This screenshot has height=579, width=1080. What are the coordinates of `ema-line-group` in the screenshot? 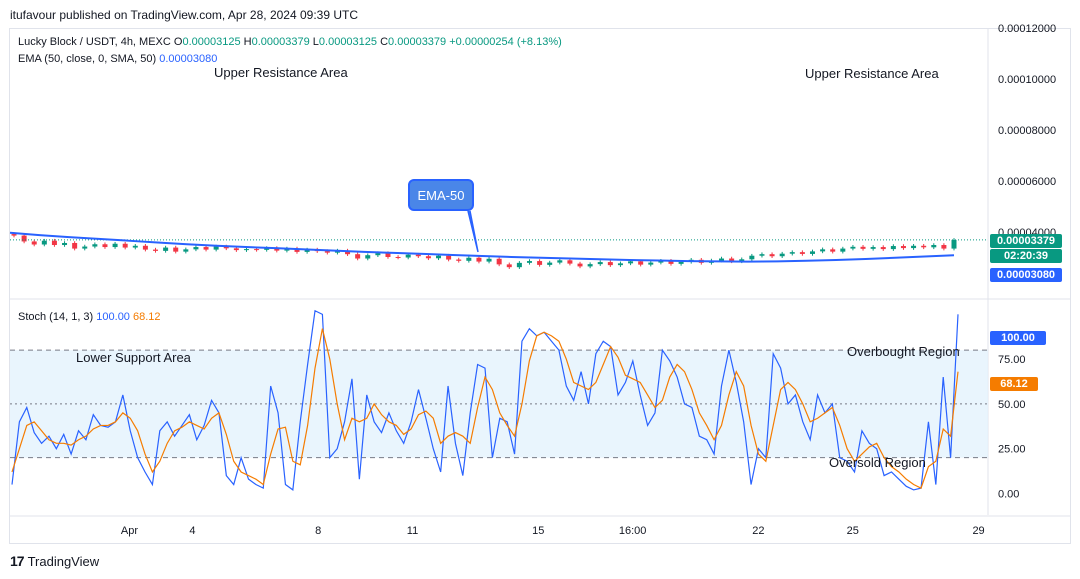 It's located at (482, 236).